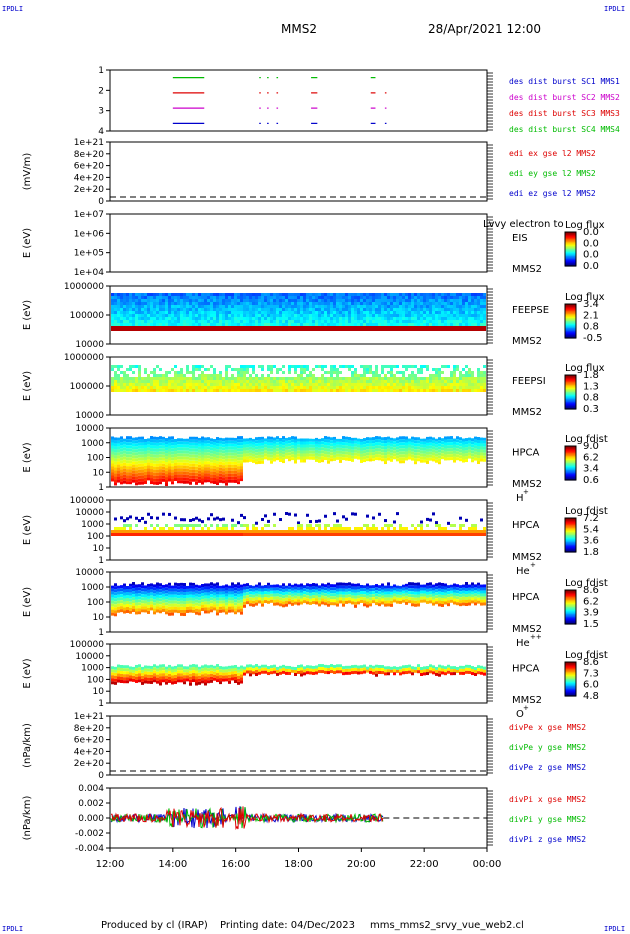  I want to click on feepse-panel-colorbar-cell, so click(570, 317).